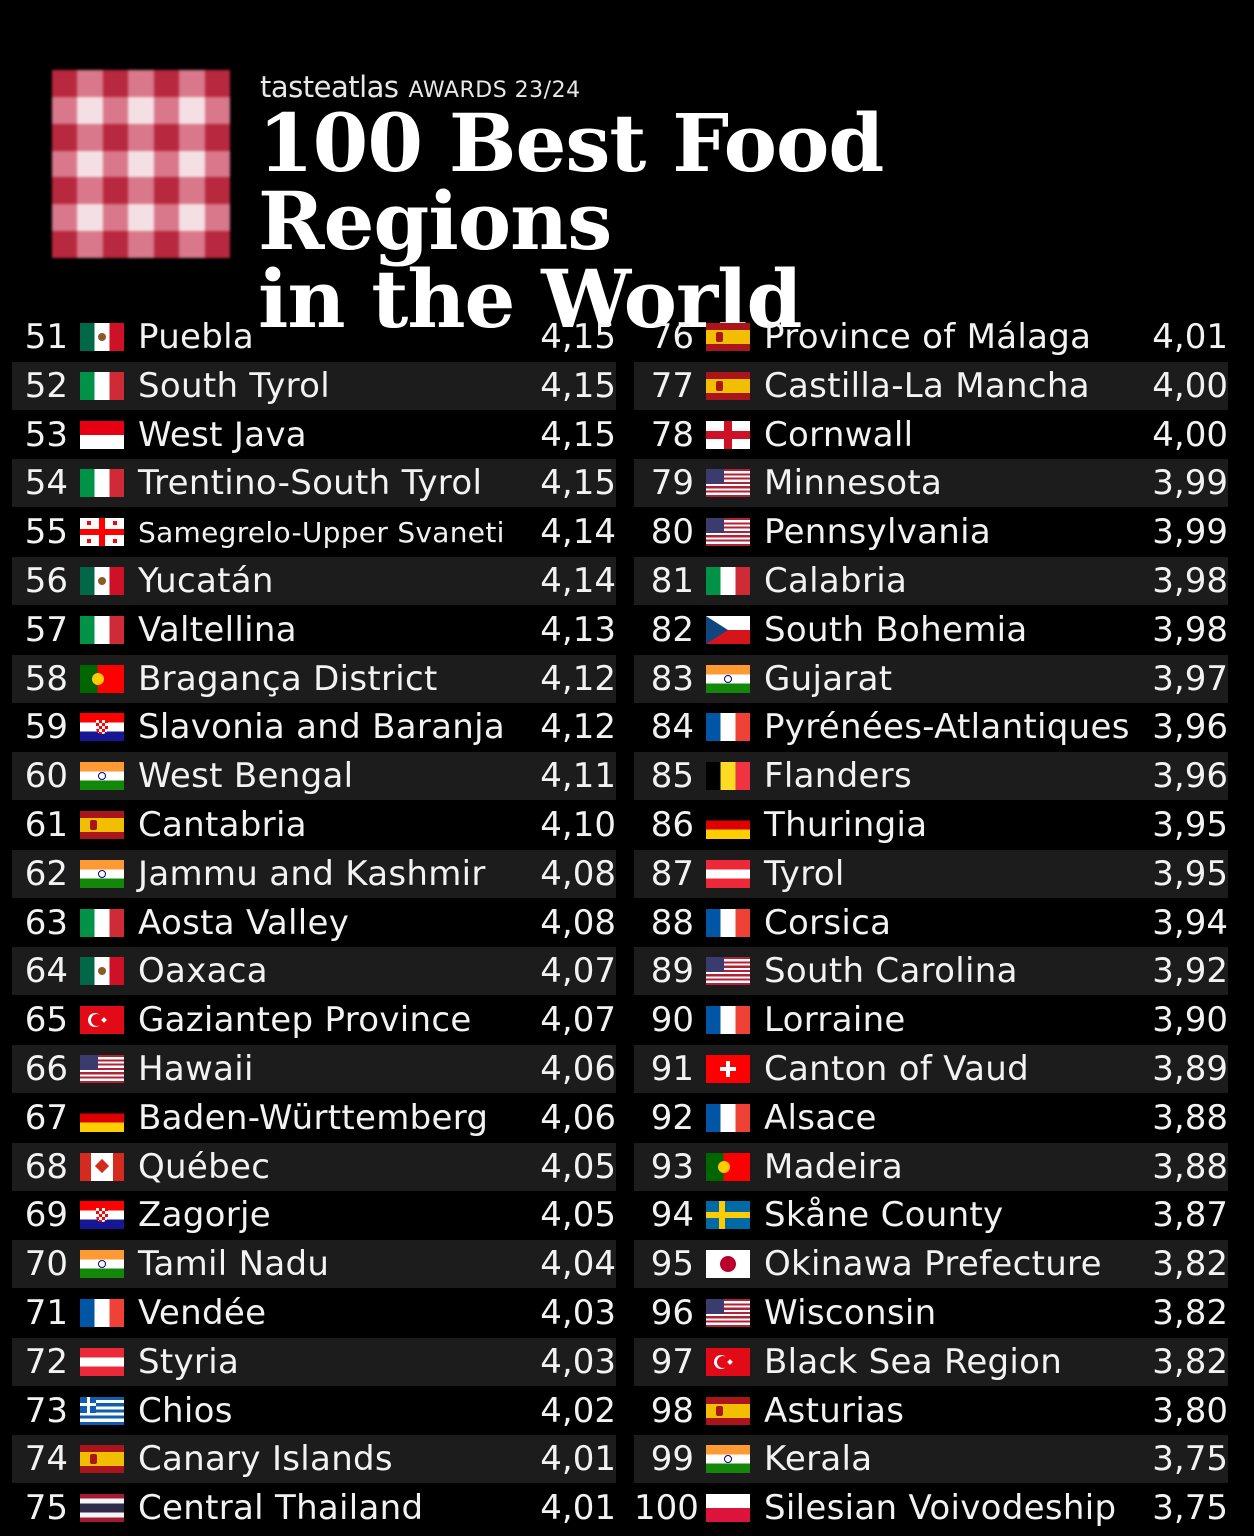 This screenshot has height=1536, width=1254. I want to click on rank-number: 94, so click(672, 1215).